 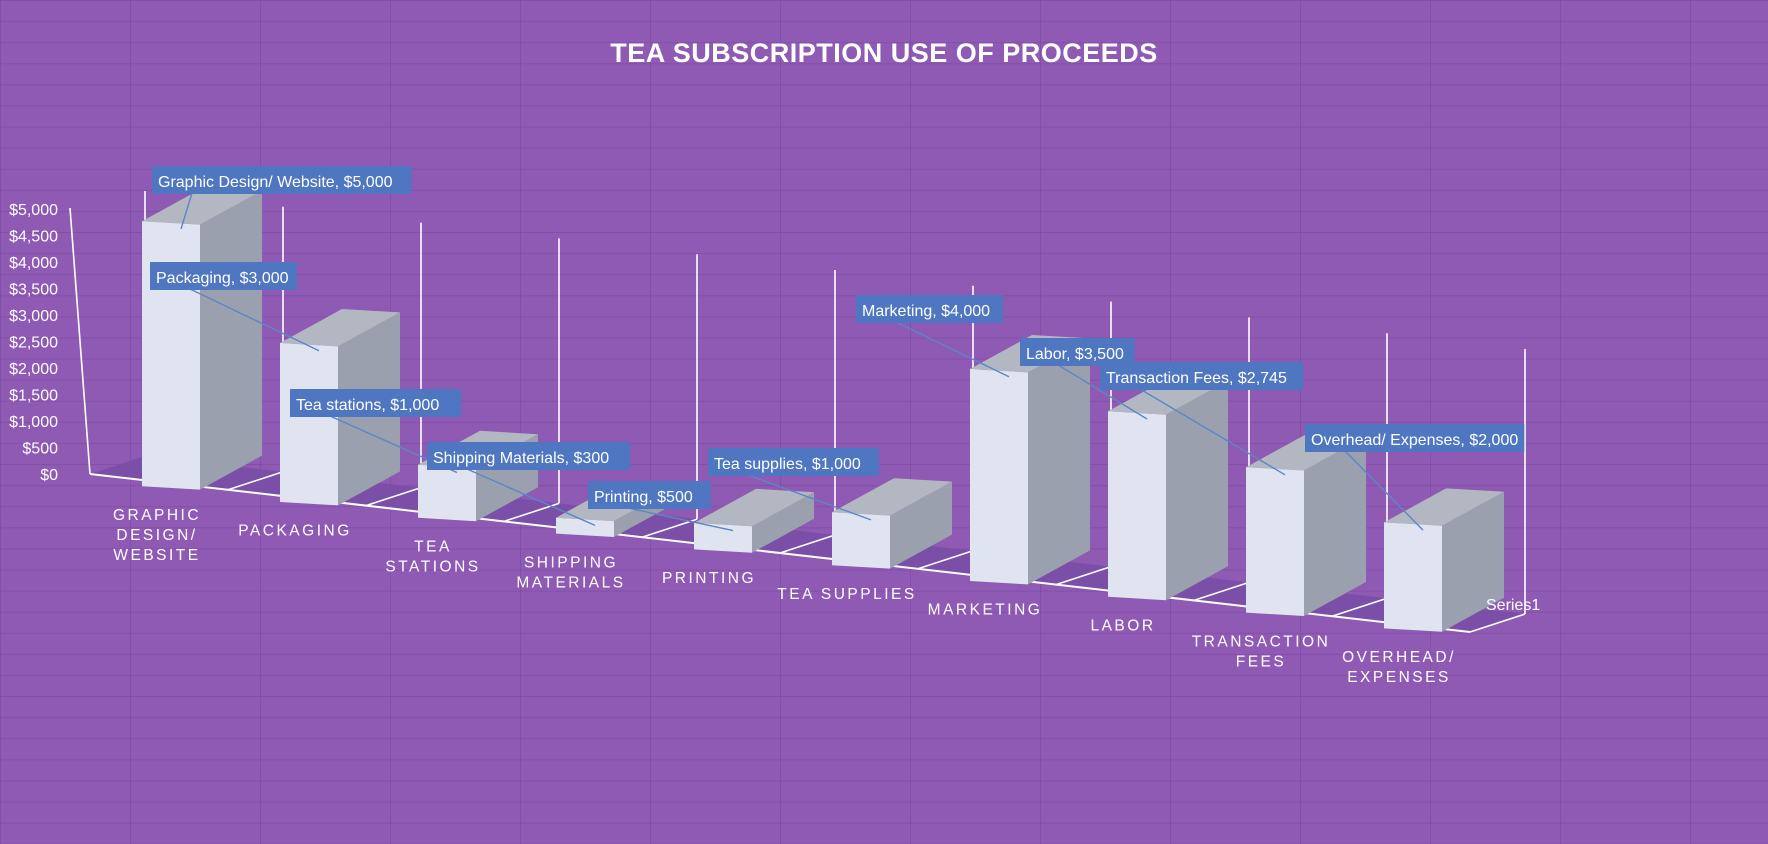 I want to click on x-tick-label: LABOR, so click(x=1122, y=626).